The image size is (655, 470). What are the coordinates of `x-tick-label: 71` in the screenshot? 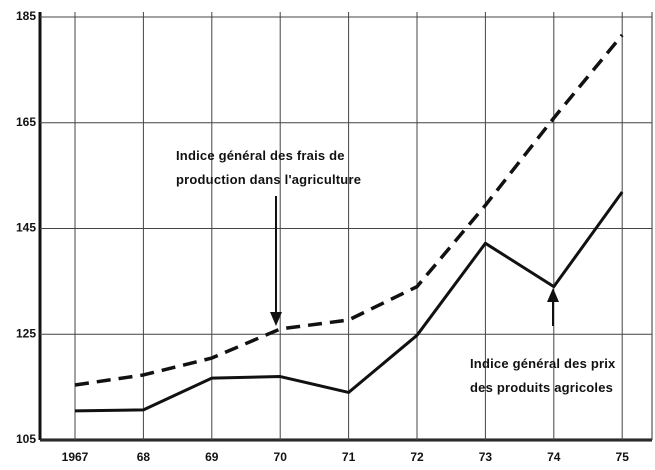 It's located at (349, 457).